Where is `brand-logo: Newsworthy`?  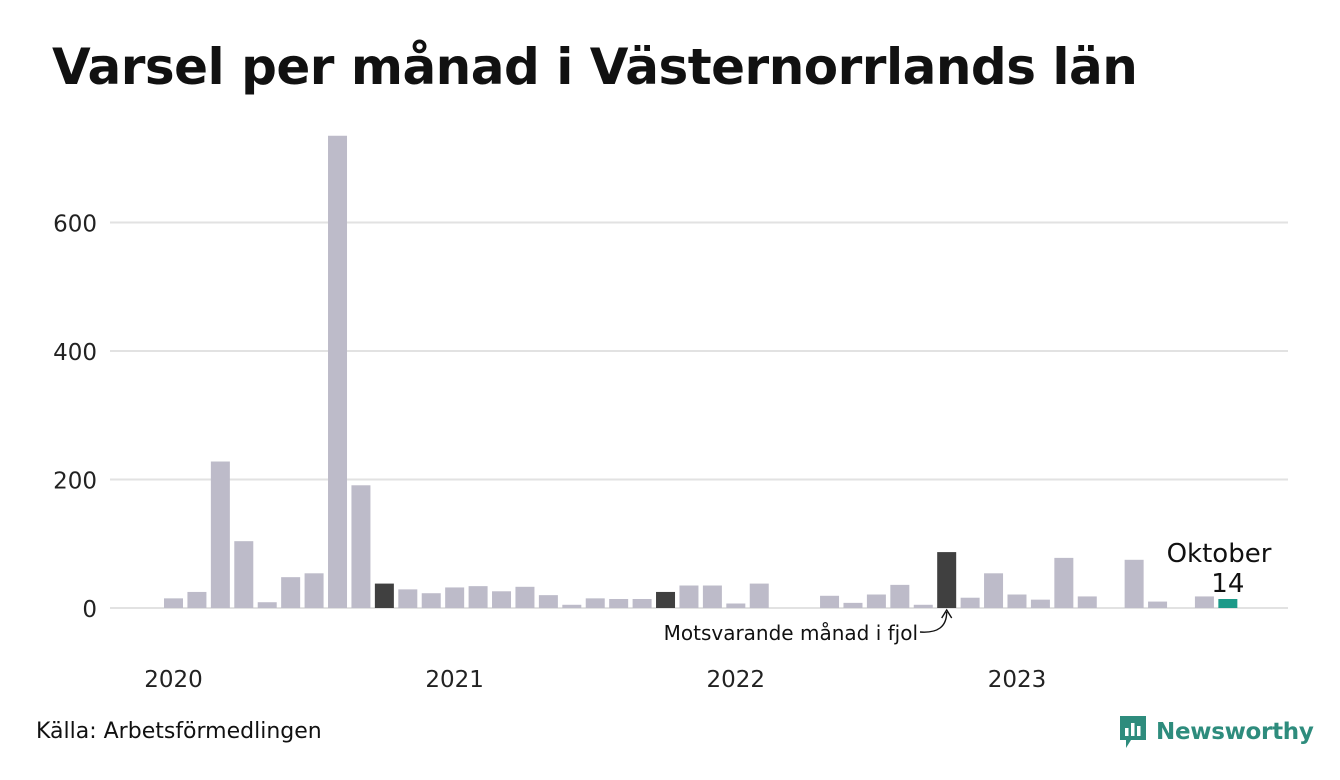
brand-logo: Newsworthy is located at coordinates (1216, 732).